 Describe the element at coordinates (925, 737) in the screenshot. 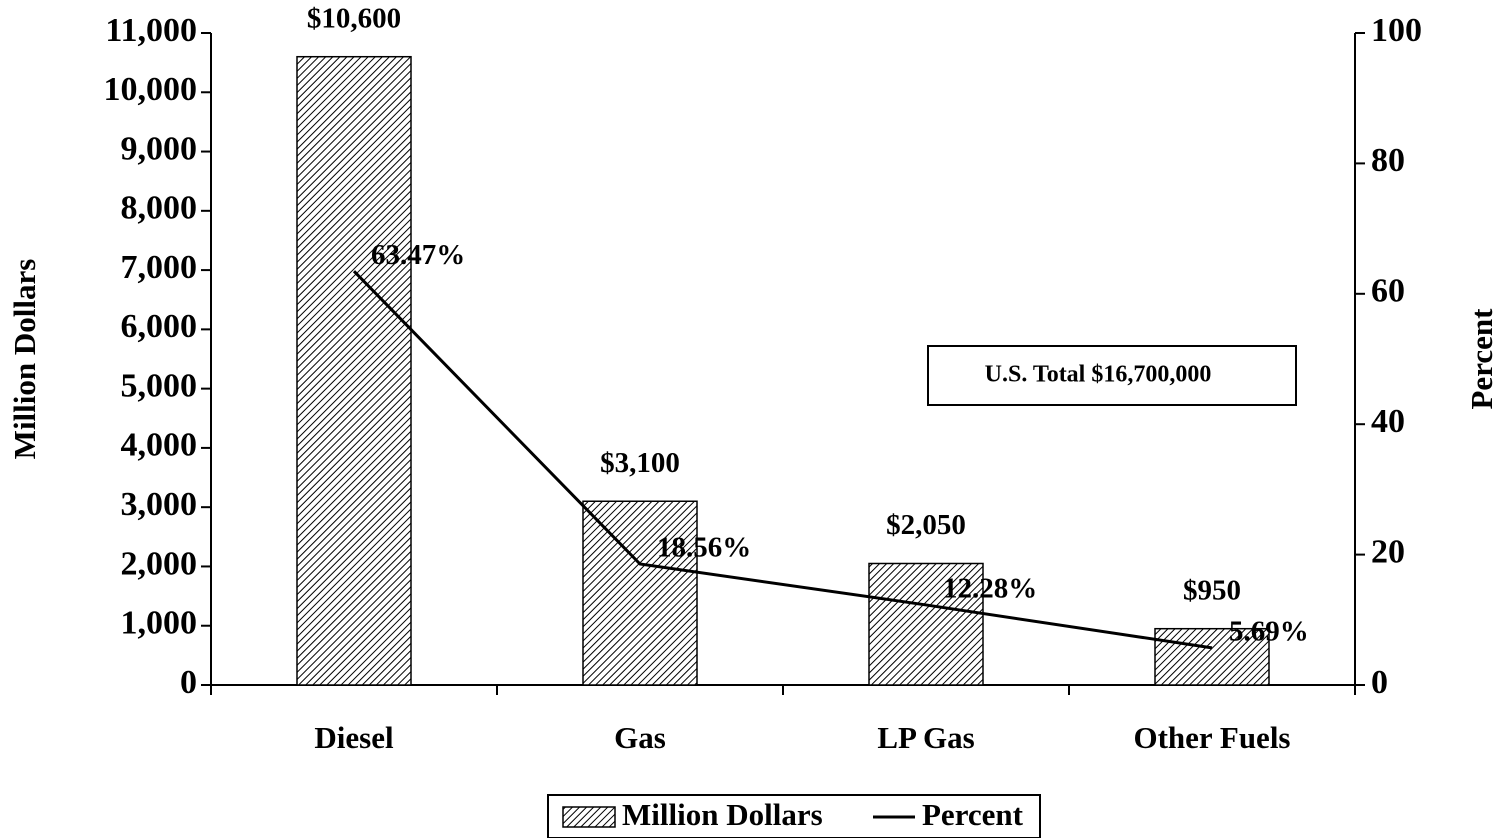

I see `x-tick-label: LP Gas` at that location.